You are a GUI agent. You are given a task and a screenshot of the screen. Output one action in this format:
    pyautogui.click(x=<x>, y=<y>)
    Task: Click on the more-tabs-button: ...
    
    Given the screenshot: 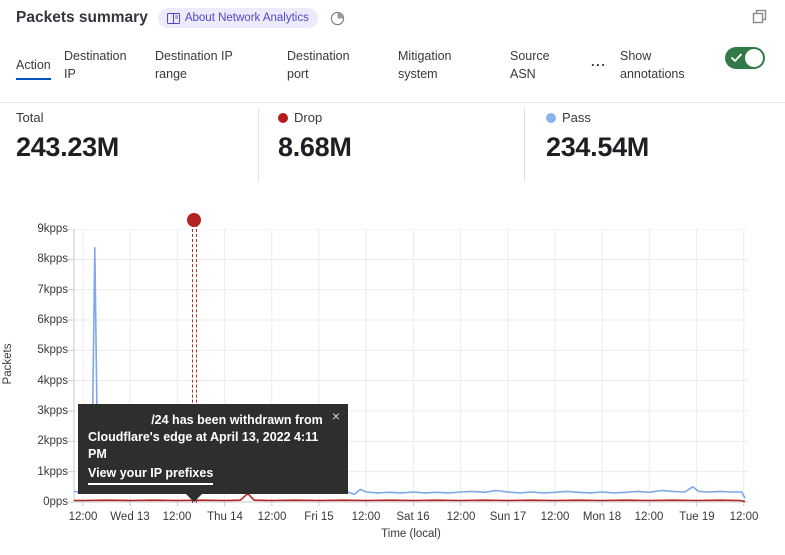 What is the action you would take?
    pyautogui.click(x=599, y=61)
    